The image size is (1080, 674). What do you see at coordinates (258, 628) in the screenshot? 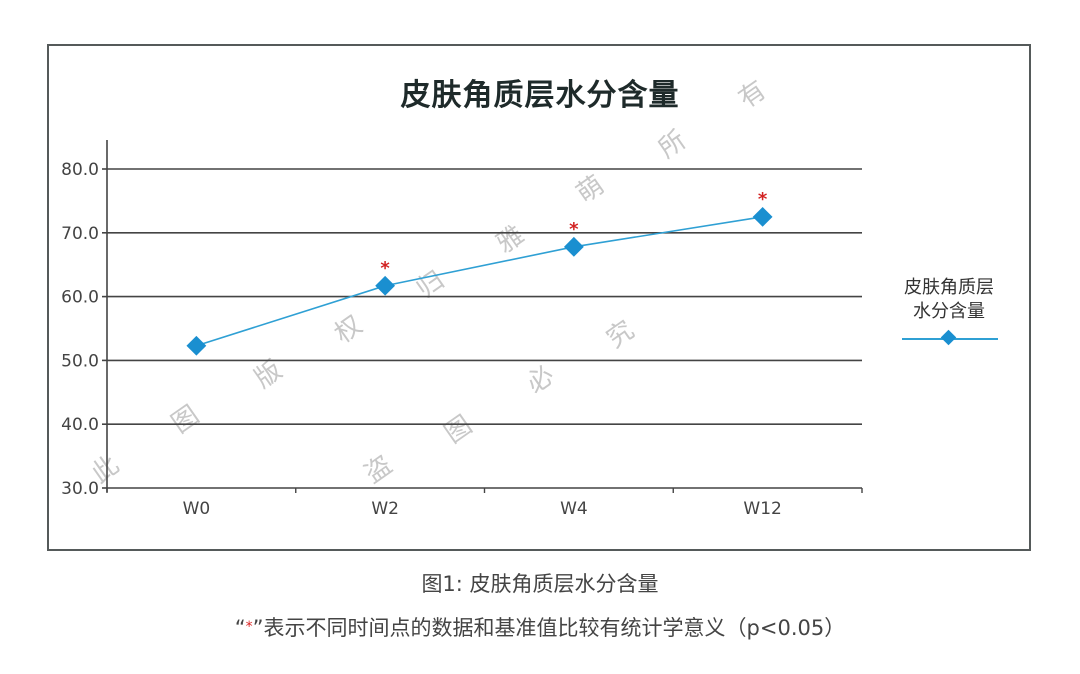
I see `close-quote: ”` at bounding box center [258, 628].